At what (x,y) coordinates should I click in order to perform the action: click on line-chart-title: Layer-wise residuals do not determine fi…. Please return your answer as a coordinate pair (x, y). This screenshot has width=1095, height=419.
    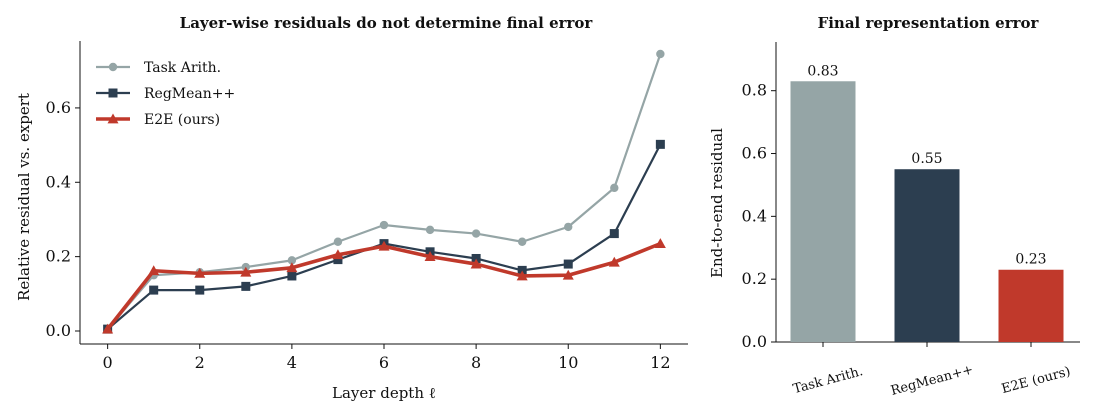
    Looking at the image, I should click on (387, 23).